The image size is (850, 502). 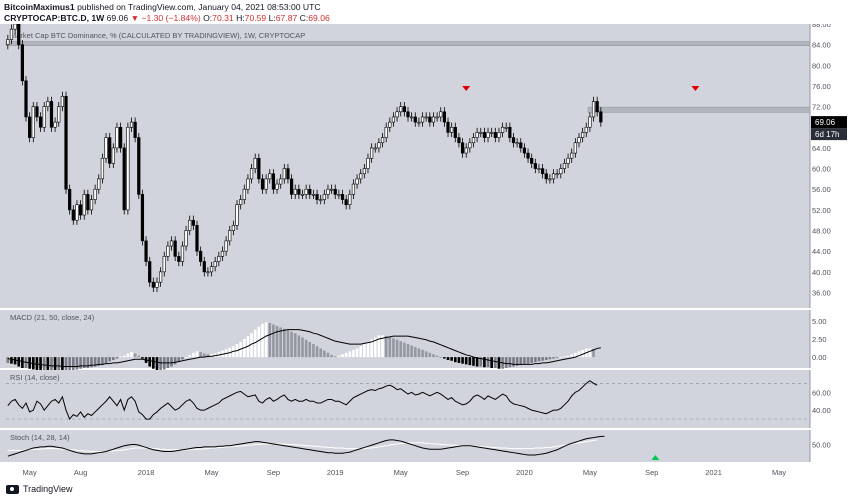 I want to click on ohlc-open-label: O:, so click(x=208, y=18).